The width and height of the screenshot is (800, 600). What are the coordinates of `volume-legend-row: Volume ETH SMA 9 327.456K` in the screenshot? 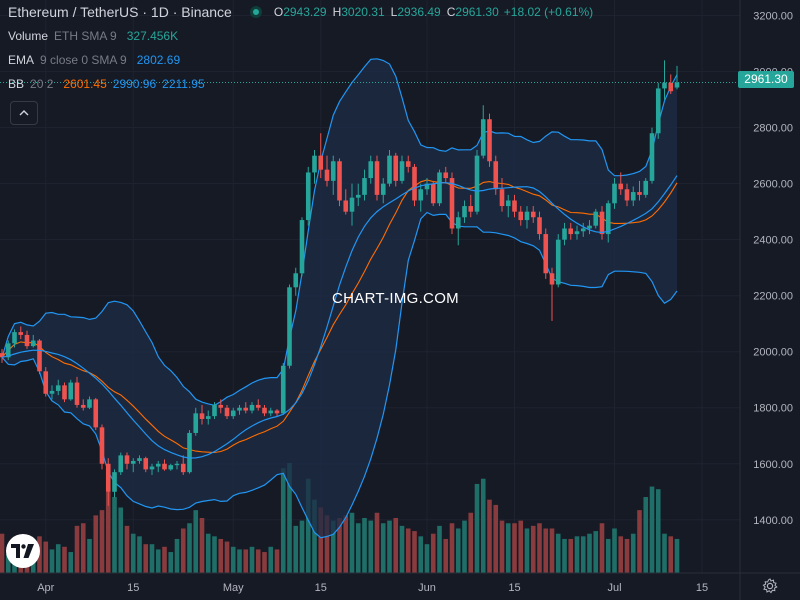 It's located at (300, 36).